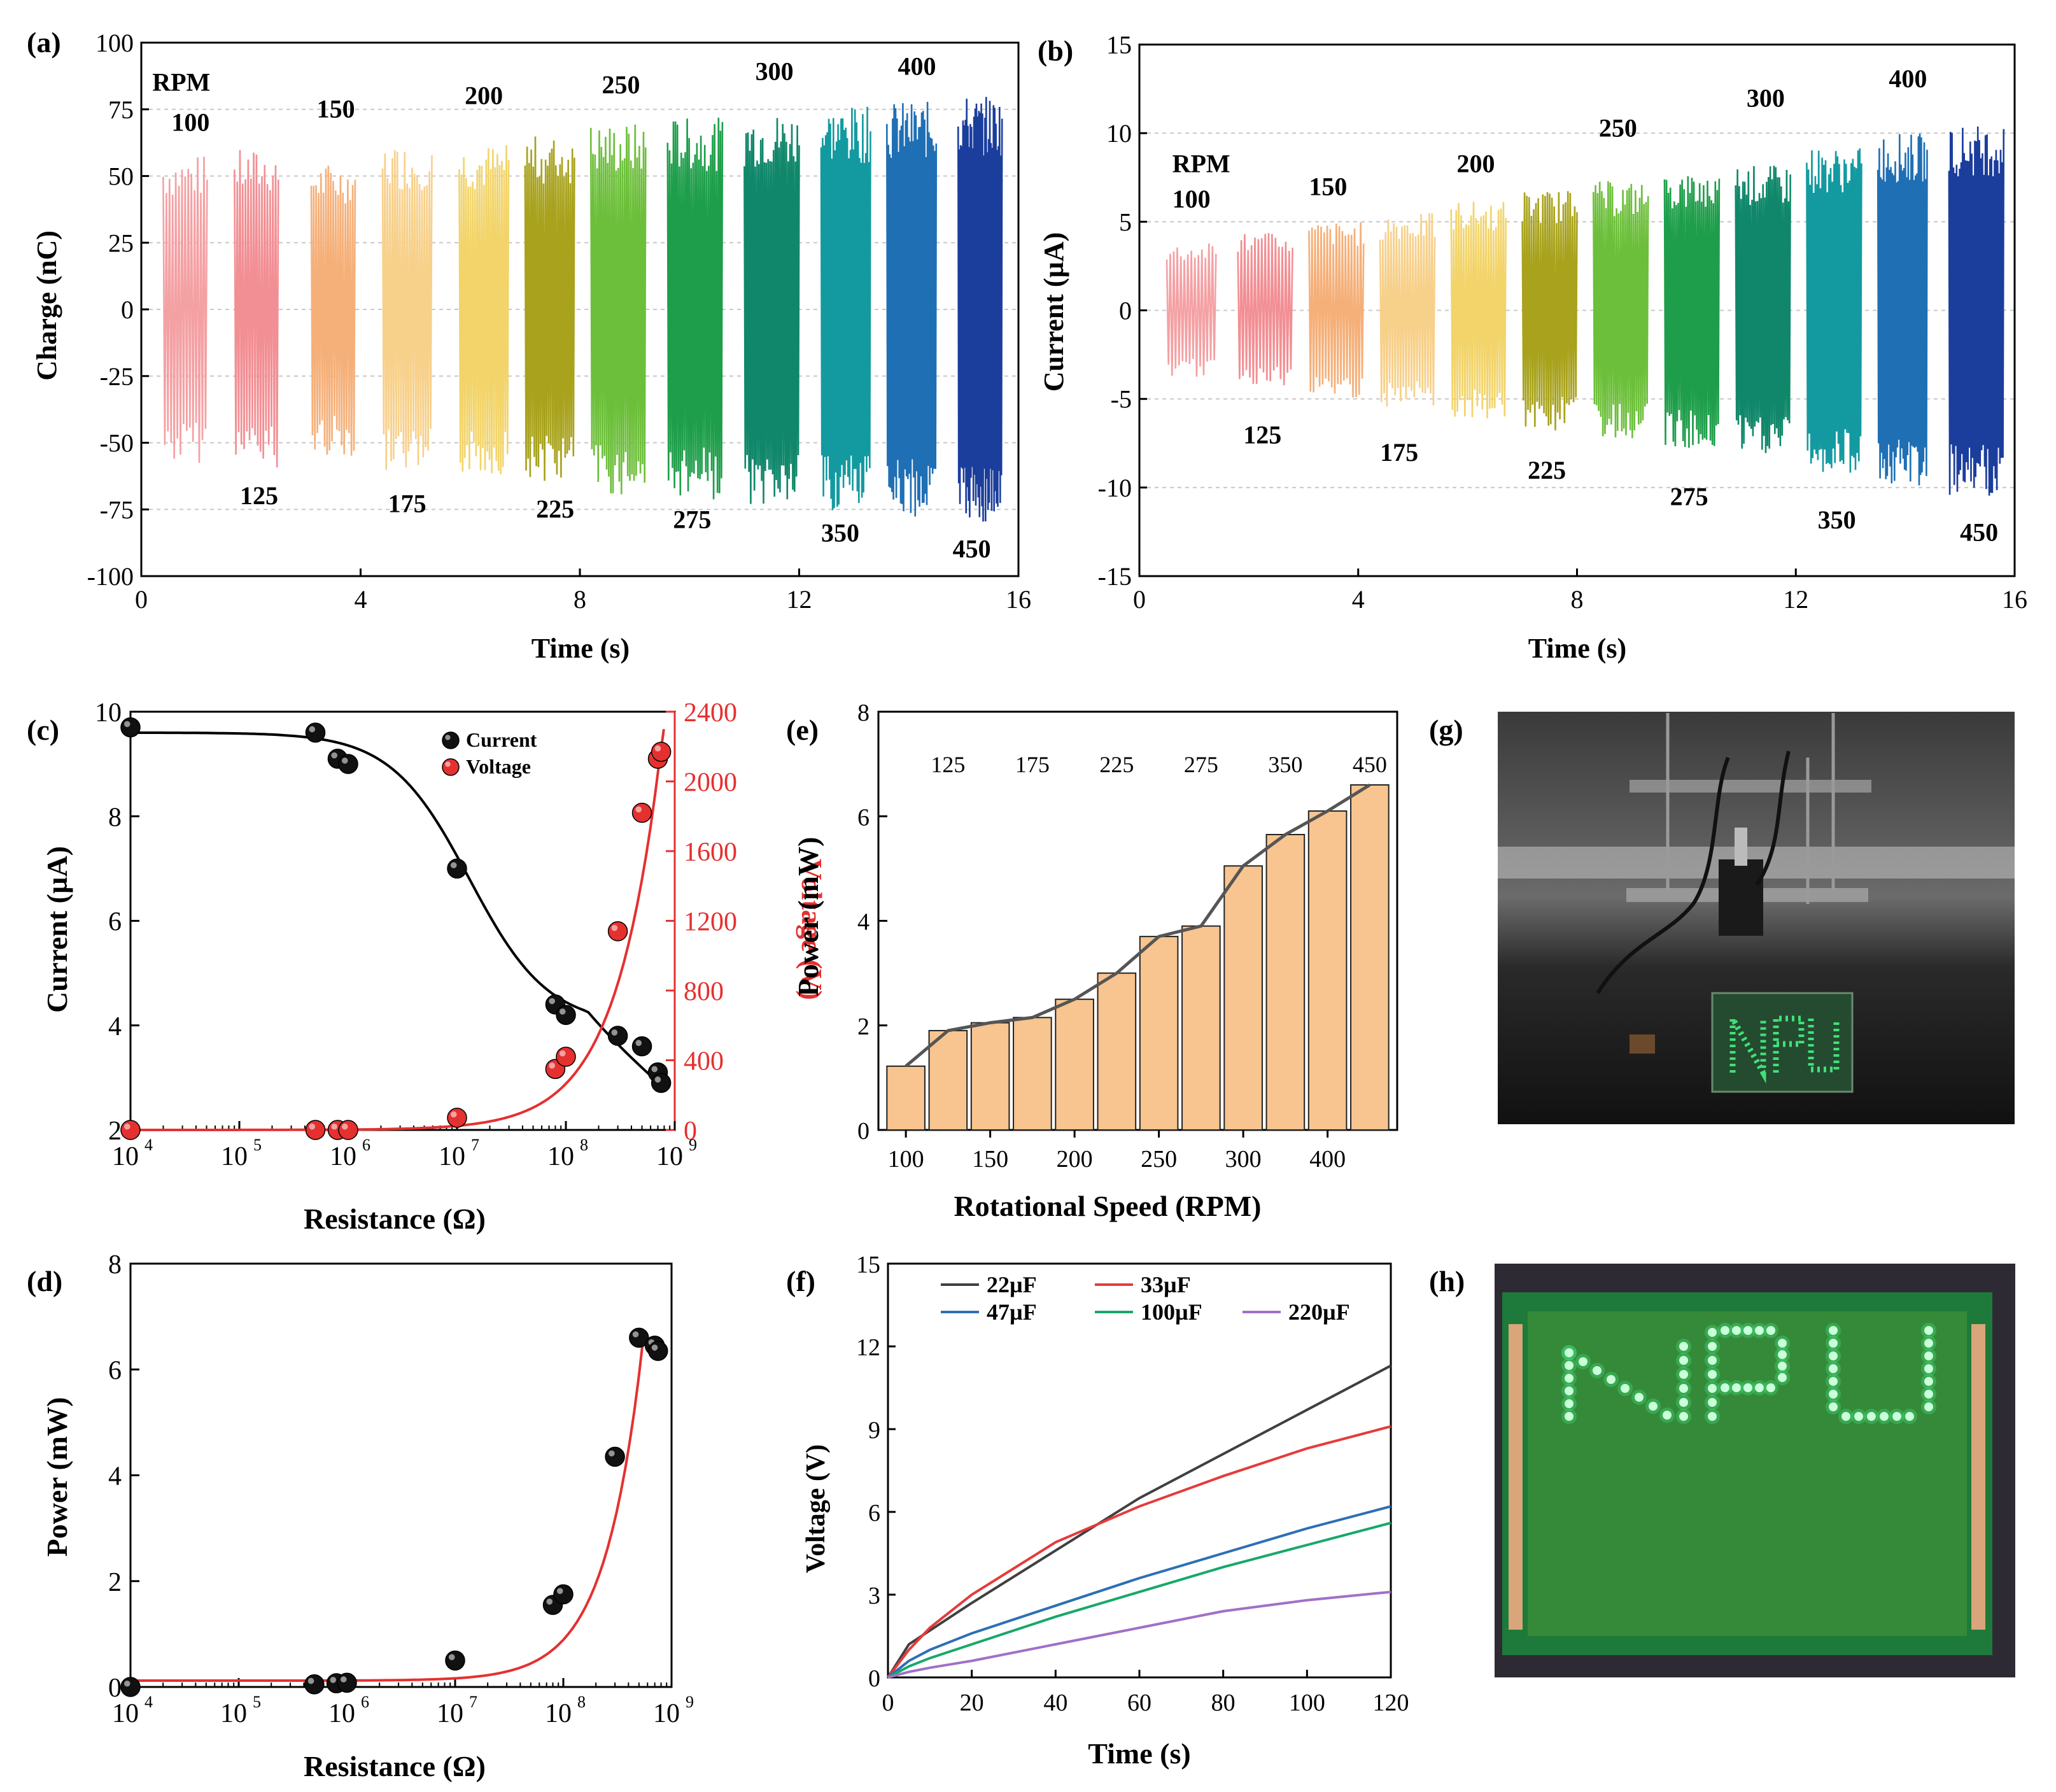  Describe the element at coordinates (407, 503) in the screenshot. I see `rpm-annotation: 175` at that location.